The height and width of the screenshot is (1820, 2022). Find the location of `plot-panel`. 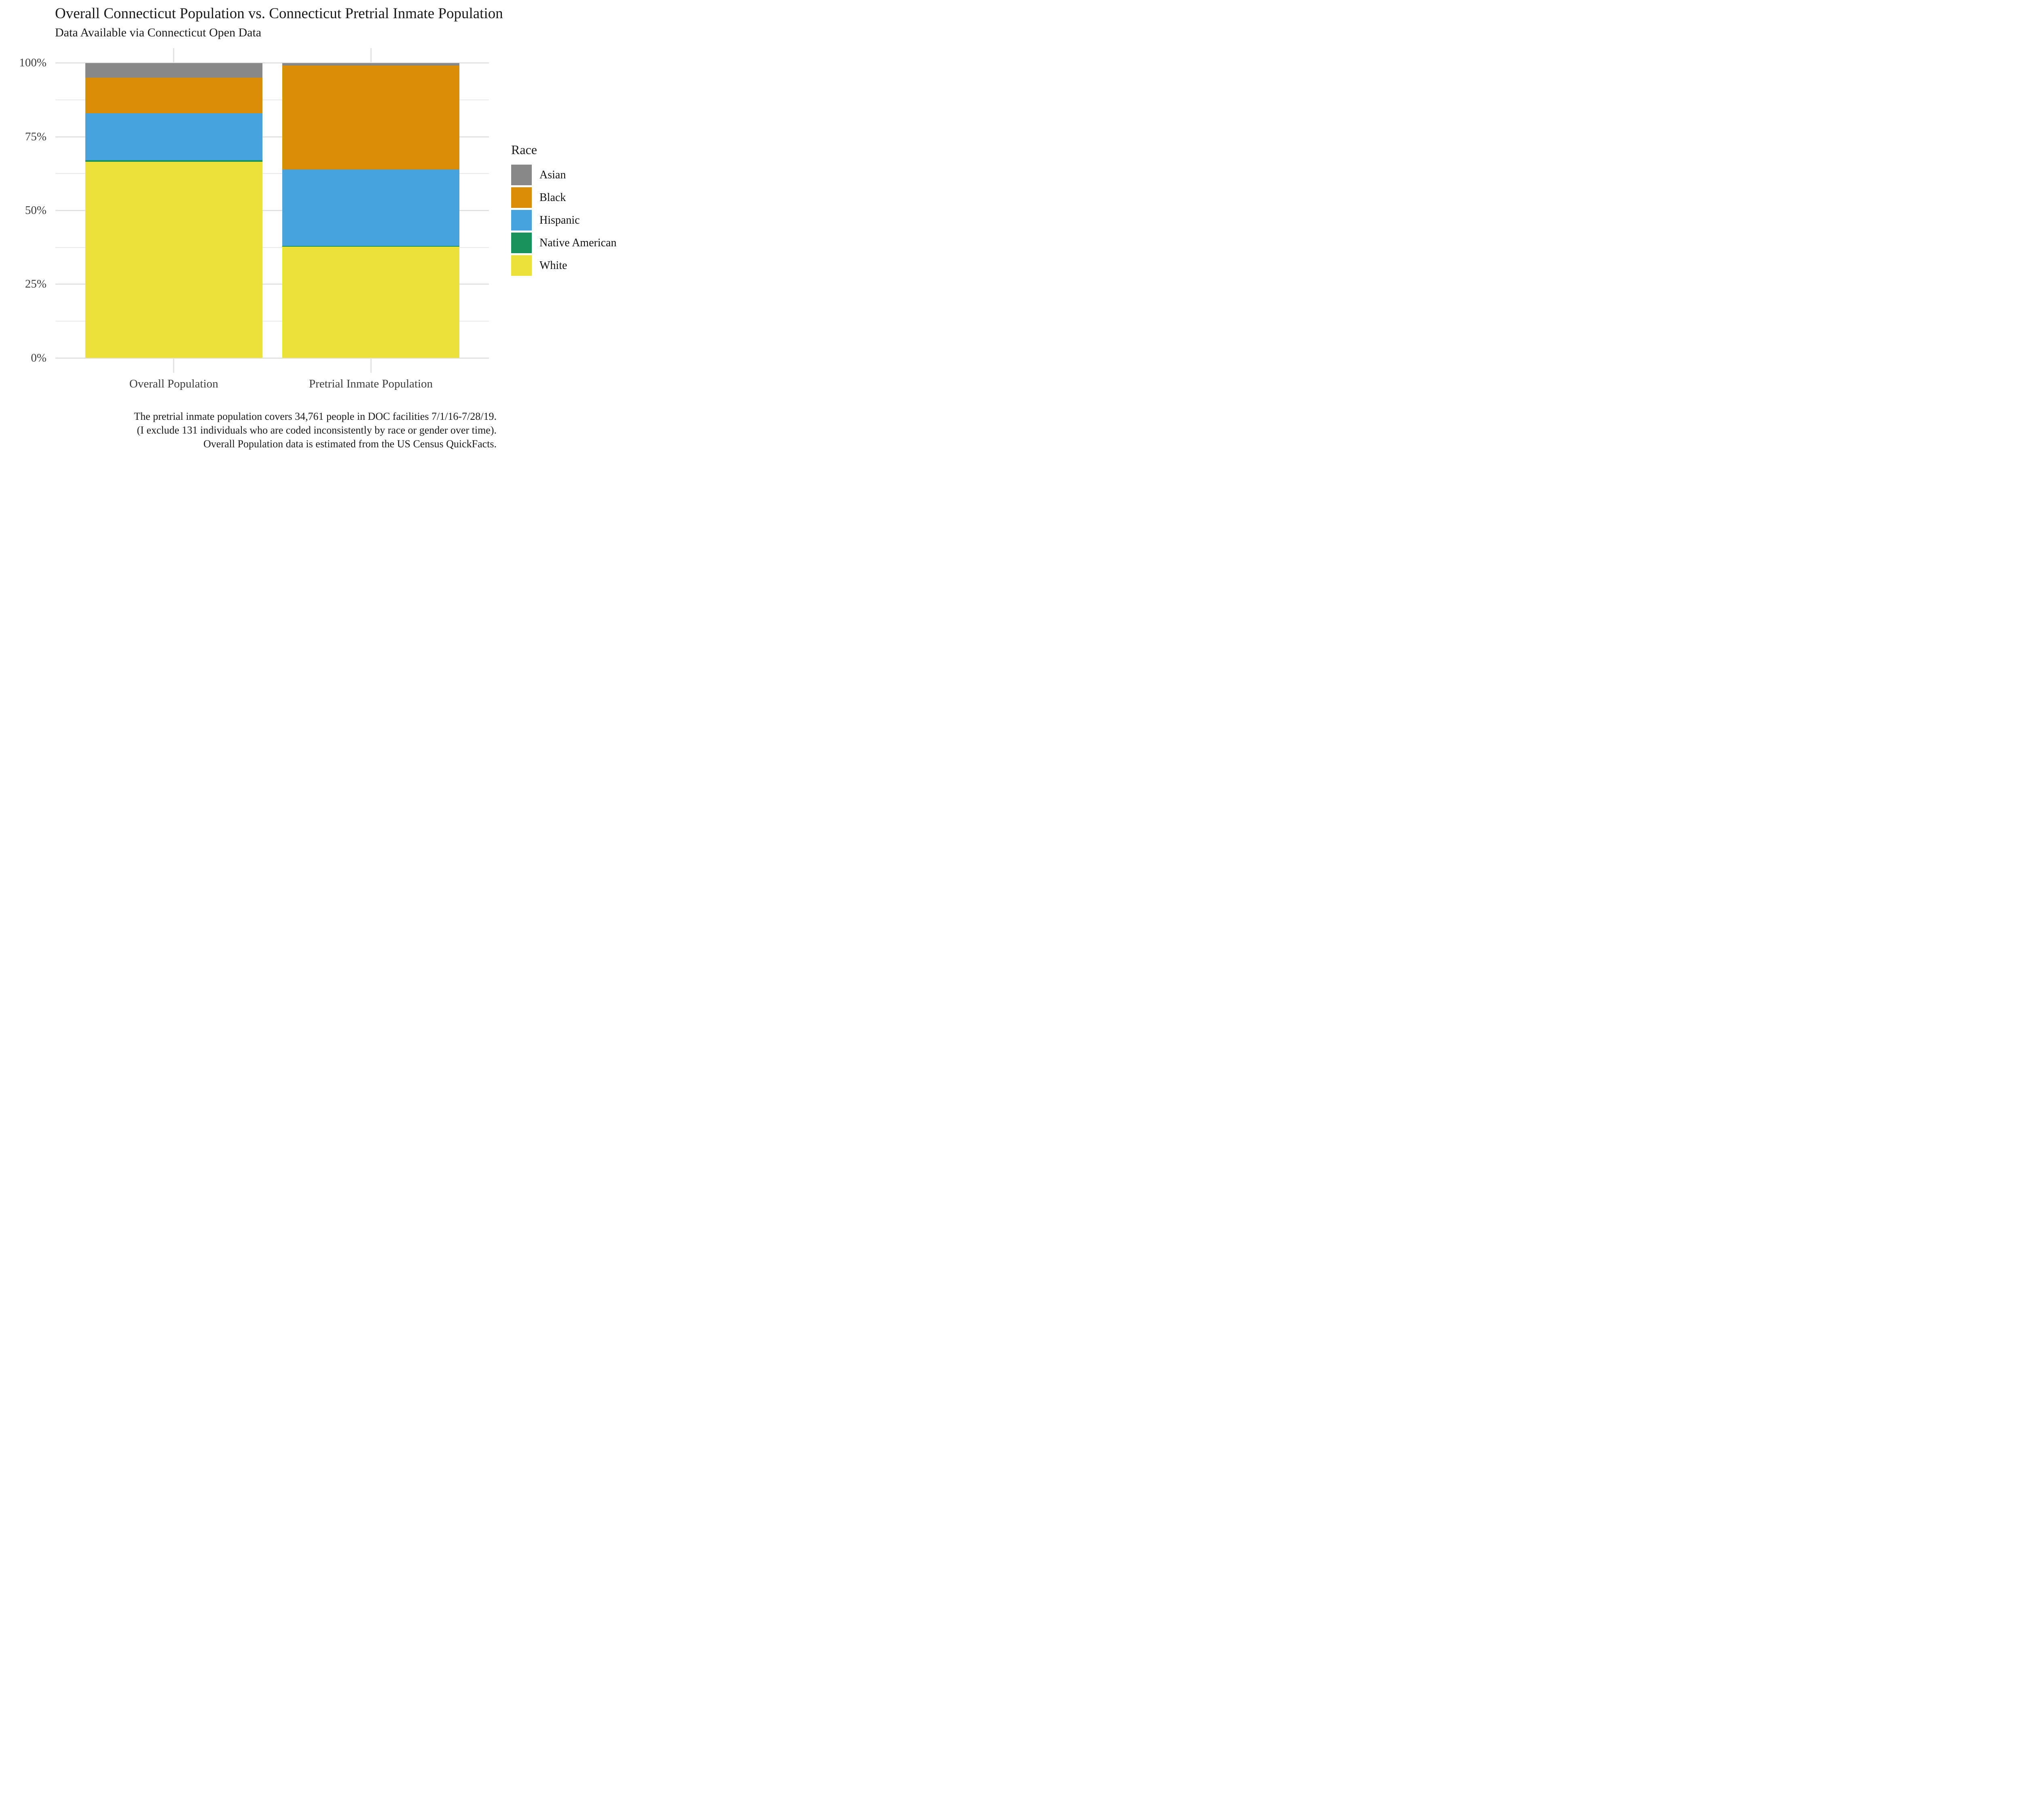

plot-panel is located at coordinates (272, 210).